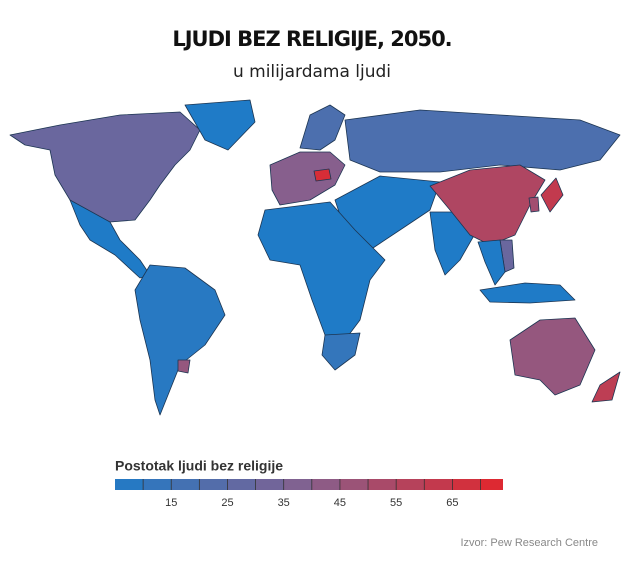 Image resolution: width=625 pixels, height=583 pixels. What do you see at coordinates (396, 503) in the screenshot?
I see `legend-tick-label: 55` at bounding box center [396, 503].